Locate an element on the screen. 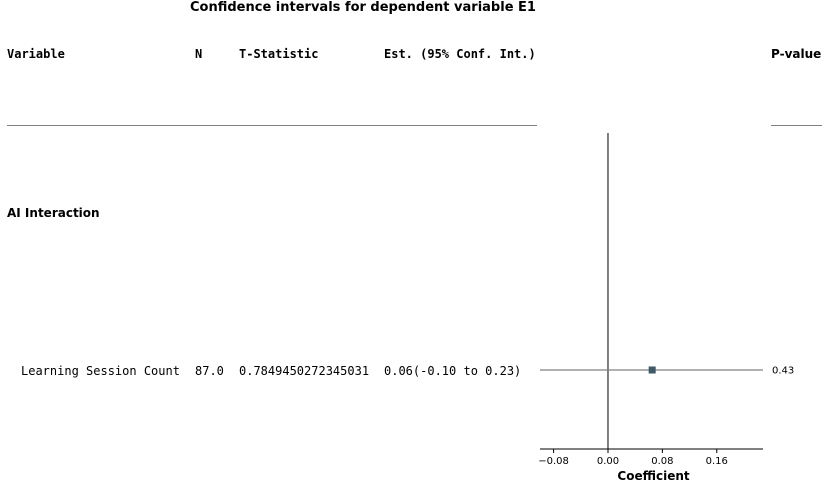 This screenshot has width=828, height=490. header-variable: Variable is located at coordinates (36, 54).